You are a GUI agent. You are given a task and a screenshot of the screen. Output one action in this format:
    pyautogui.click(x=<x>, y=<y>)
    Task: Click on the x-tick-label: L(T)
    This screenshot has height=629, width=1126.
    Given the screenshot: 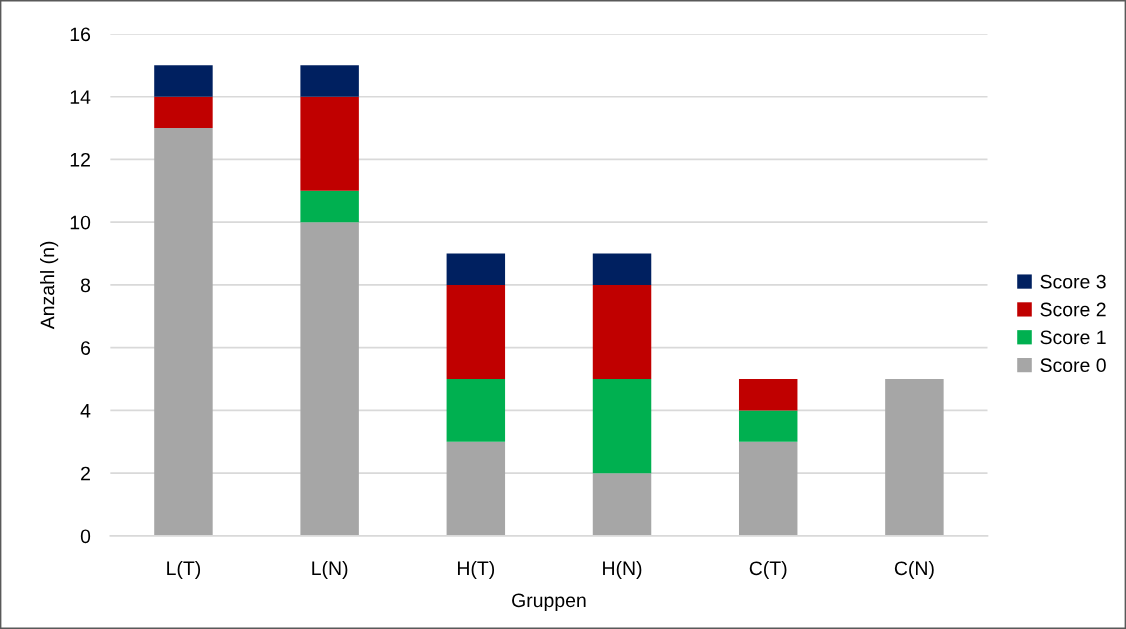 What is the action you would take?
    pyautogui.click(x=184, y=570)
    